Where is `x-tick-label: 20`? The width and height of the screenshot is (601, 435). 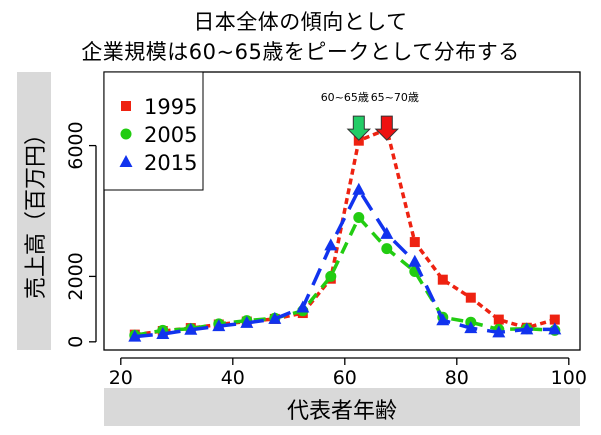 x-tick-label: 20 is located at coordinates (121, 378).